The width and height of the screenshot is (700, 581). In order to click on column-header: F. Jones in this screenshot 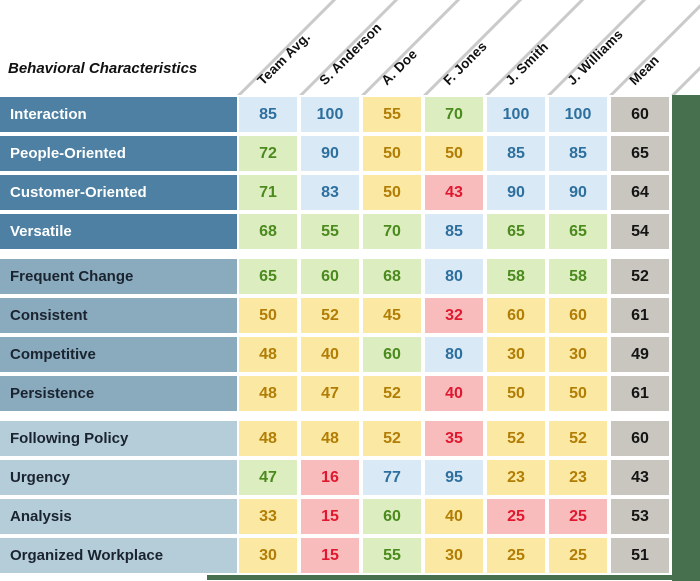, I will do `click(465, 63)`.